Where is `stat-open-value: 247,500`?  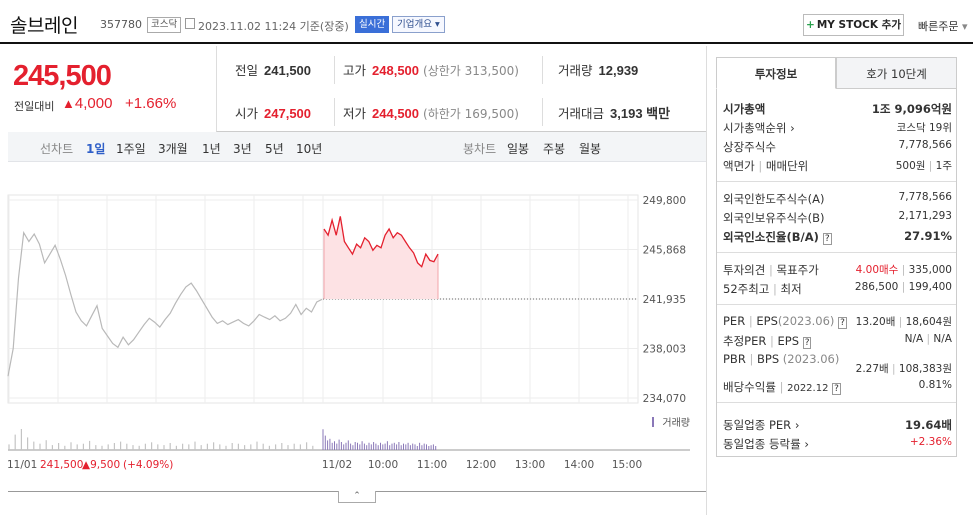
stat-open-value: 247,500 is located at coordinates (288, 113).